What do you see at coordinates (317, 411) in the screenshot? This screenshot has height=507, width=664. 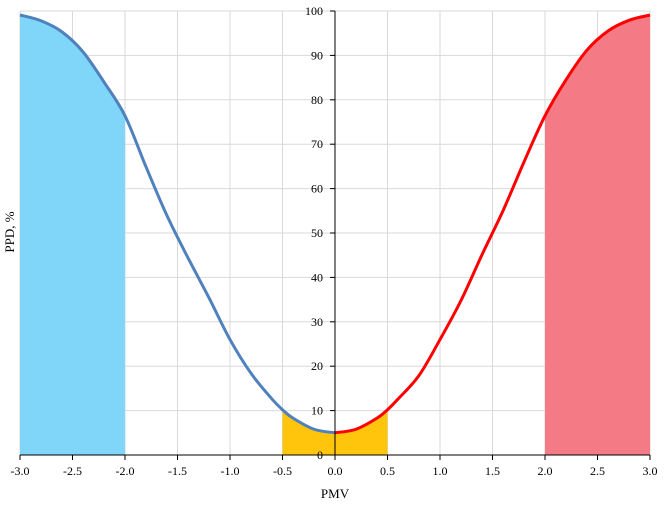 I see `y-tick-label: 10` at bounding box center [317, 411].